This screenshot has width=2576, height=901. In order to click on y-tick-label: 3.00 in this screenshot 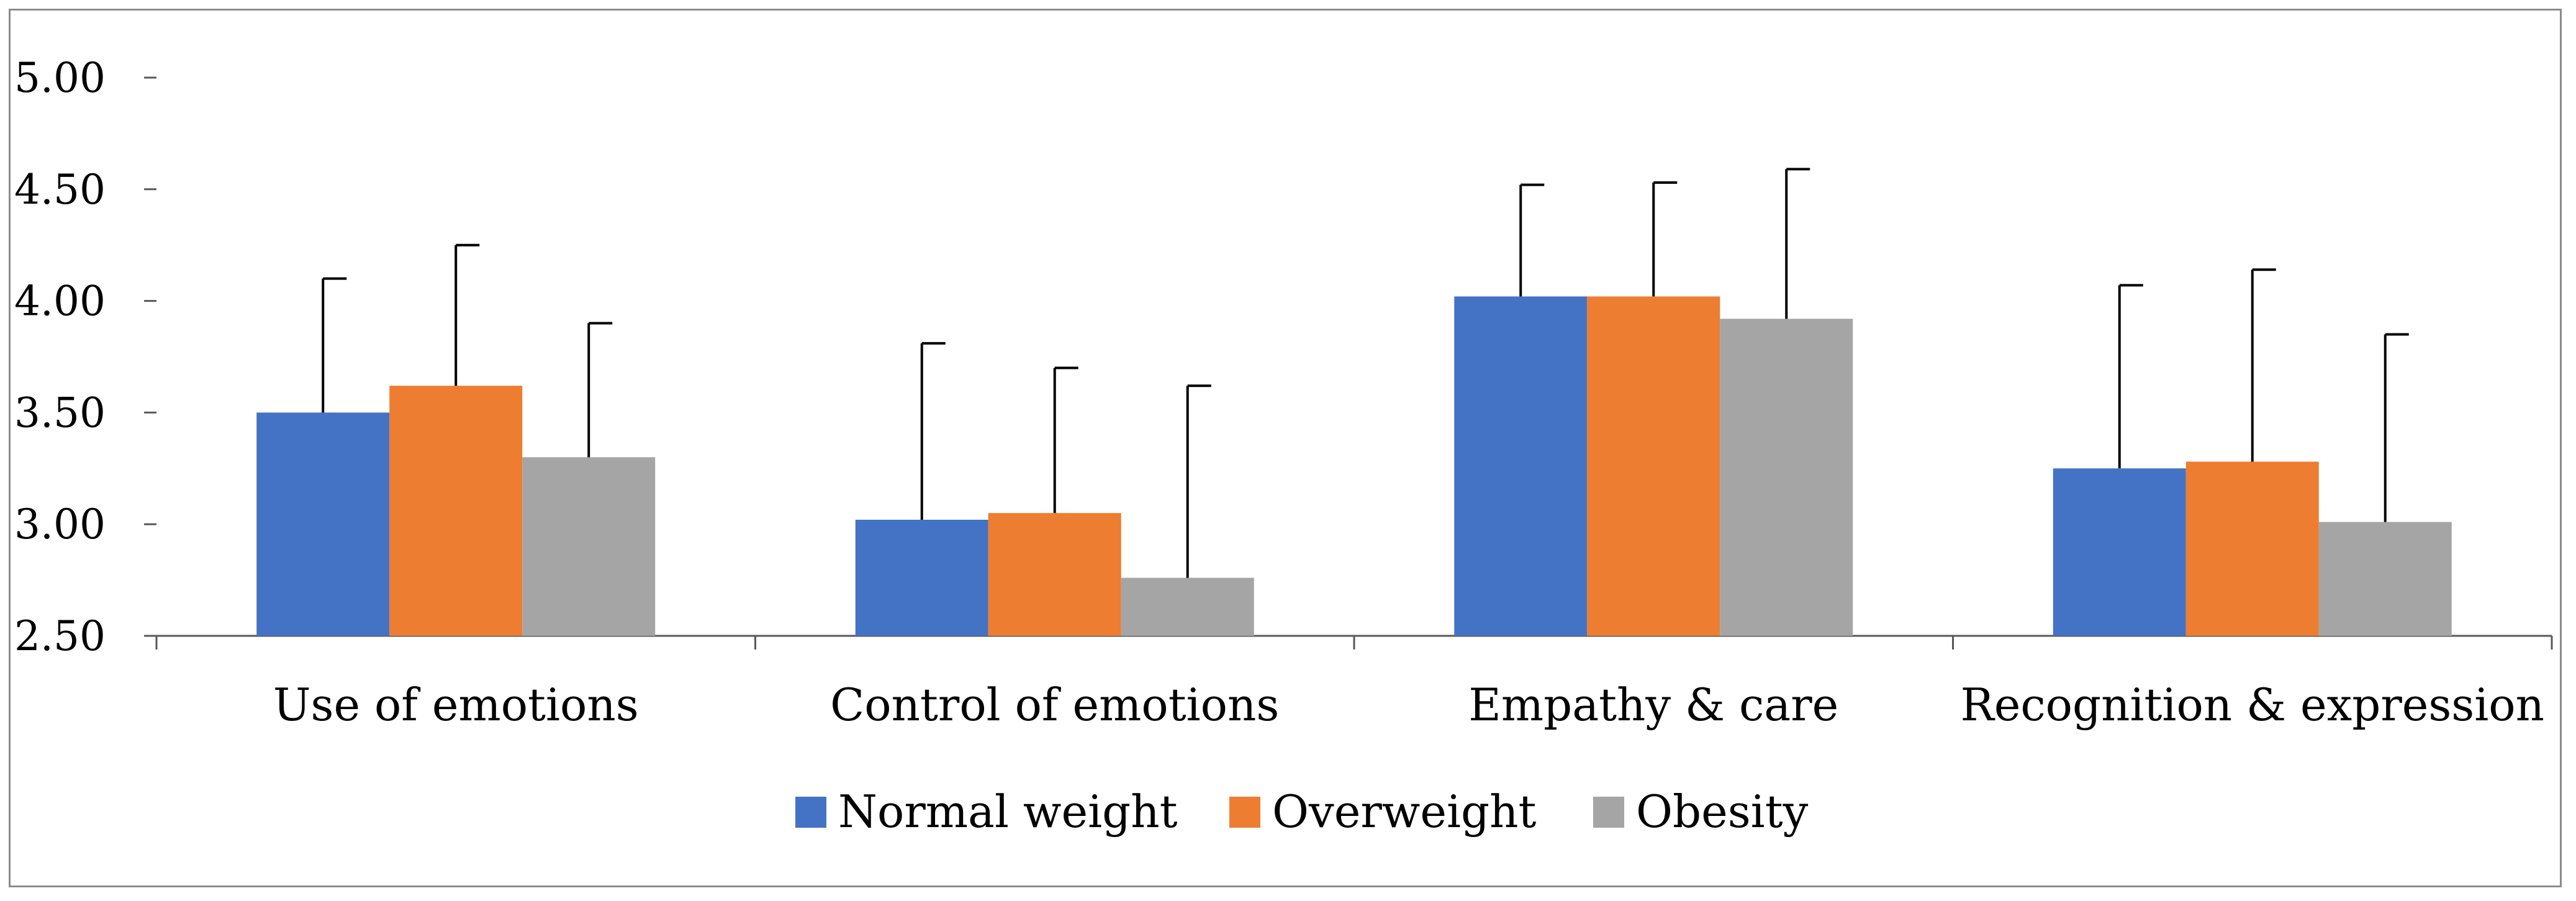, I will do `click(60, 524)`.